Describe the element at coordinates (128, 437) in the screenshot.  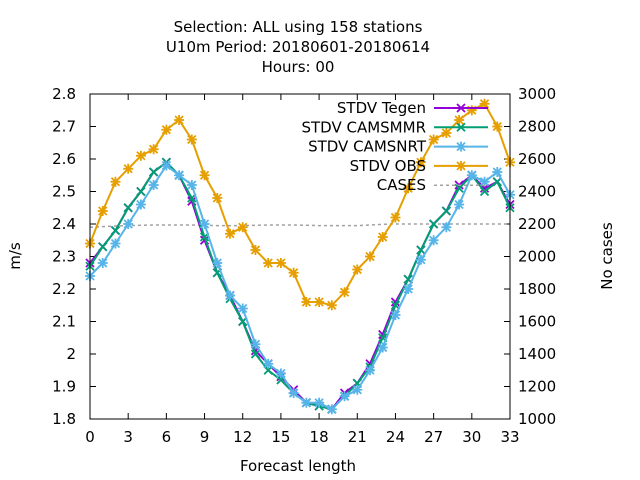
I see `x-tick-label: 3` at that location.